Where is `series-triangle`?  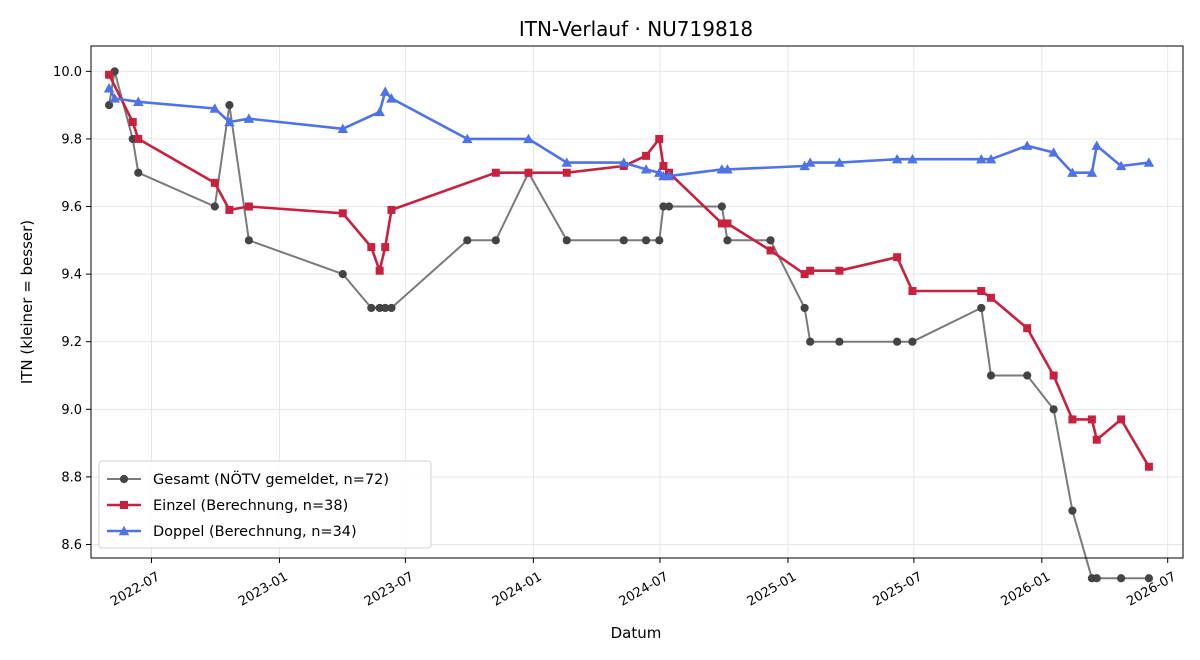 series-triangle is located at coordinates (629, 131).